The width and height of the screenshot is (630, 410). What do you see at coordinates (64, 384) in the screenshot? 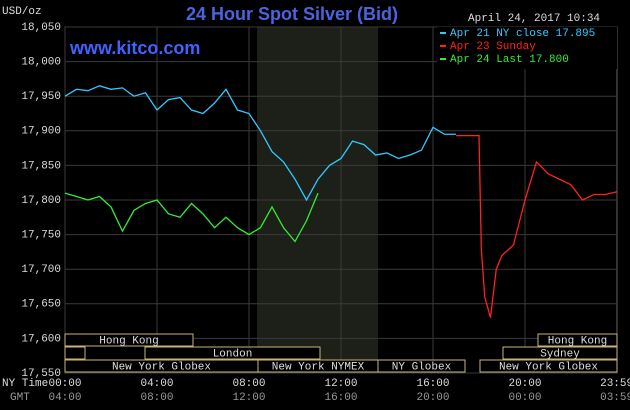
I see `x-tick-label: 00:00` at bounding box center [64, 384].